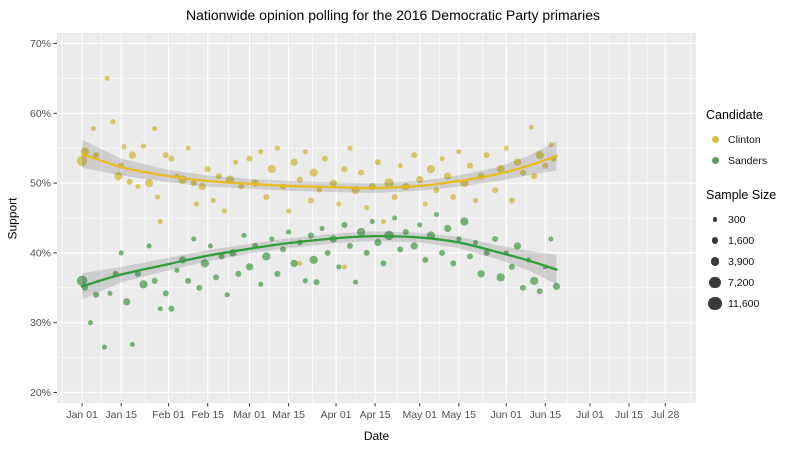 This screenshot has width=810, height=450. What do you see at coordinates (40, 323) in the screenshot?
I see `y-tick-label: 30%` at bounding box center [40, 323].